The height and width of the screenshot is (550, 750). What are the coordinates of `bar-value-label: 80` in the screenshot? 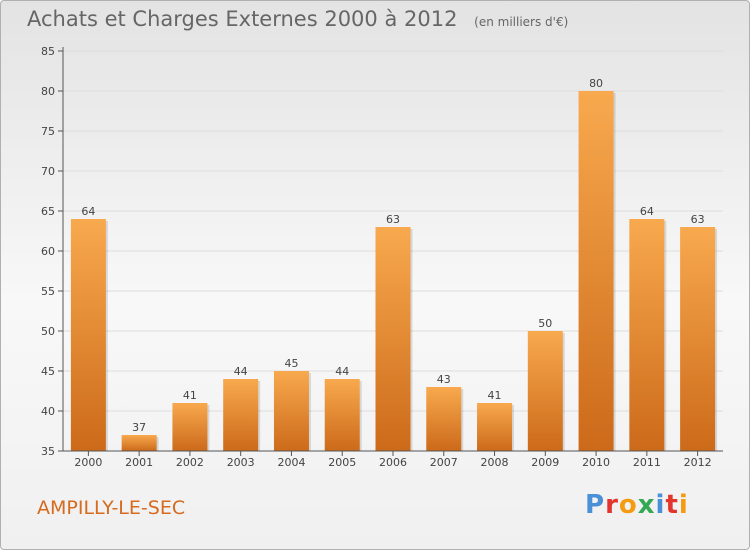 It's located at (596, 83).